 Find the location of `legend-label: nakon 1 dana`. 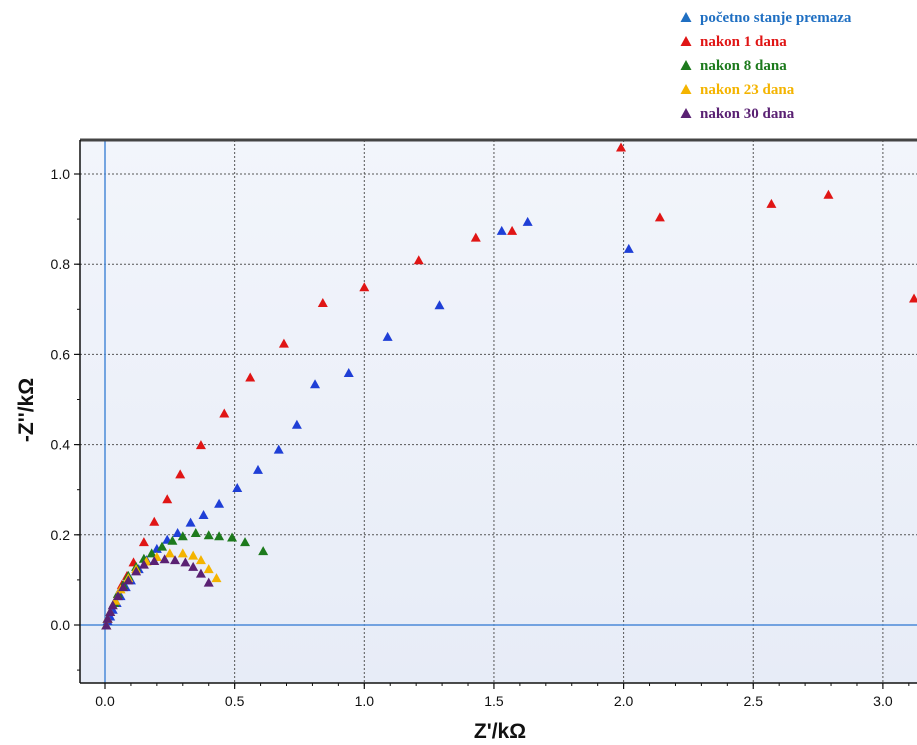

legend-label: nakon 1 dana is located at coordinates (743, 42).